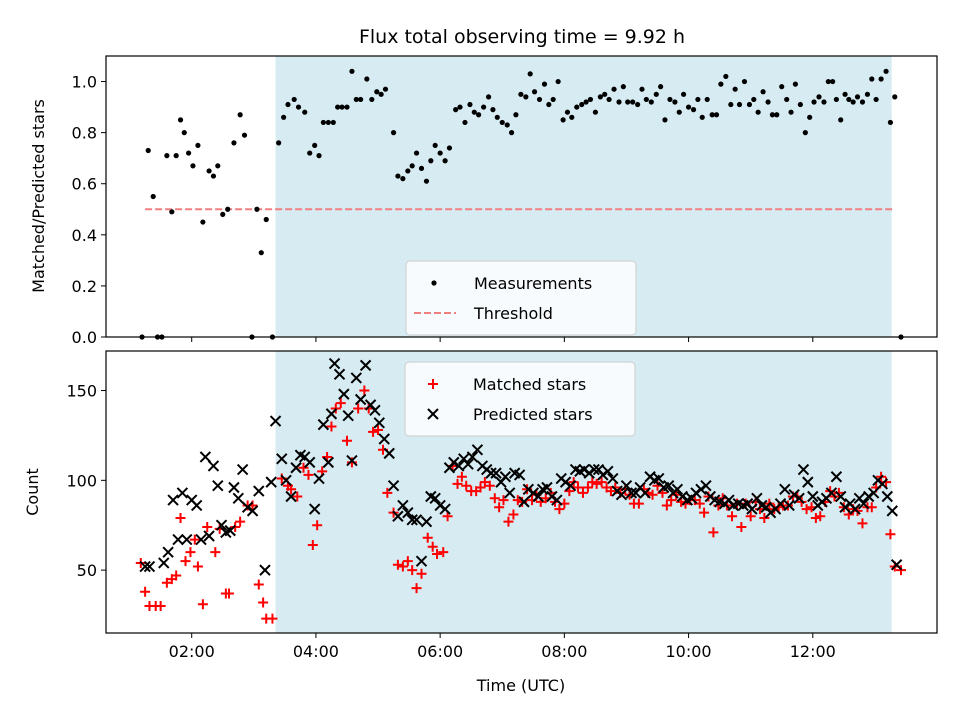 This screenshot has height=720, width=960. I want to click on ratio-y-axis-label: Matched/Predicted stars, so click(38, 196).